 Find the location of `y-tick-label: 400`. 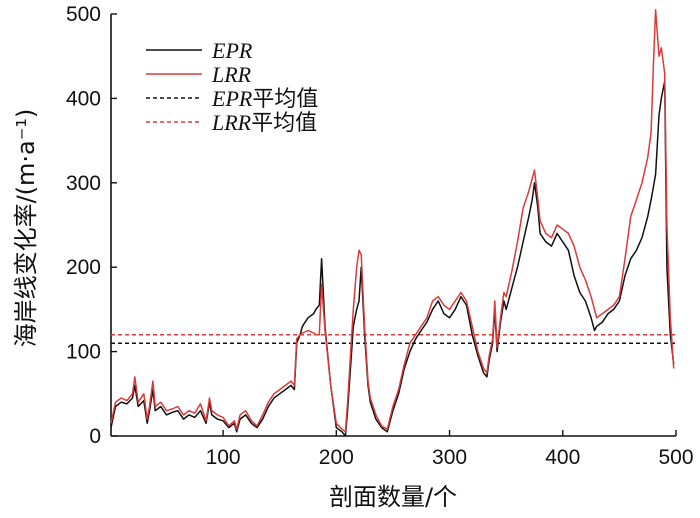

y-tick-label: 400 is located at coordinates (83, 98).